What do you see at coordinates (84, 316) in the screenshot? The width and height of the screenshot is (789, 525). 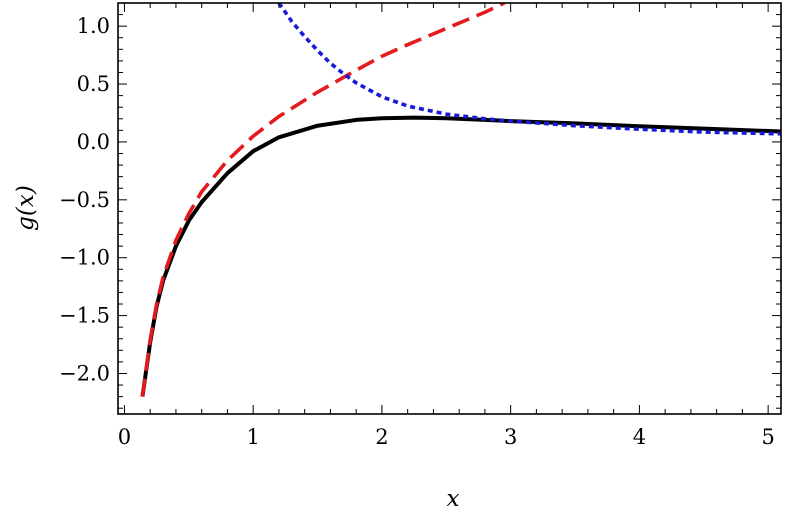 I see `y-tick-label: −1.5` at bounding box center [84, 316].